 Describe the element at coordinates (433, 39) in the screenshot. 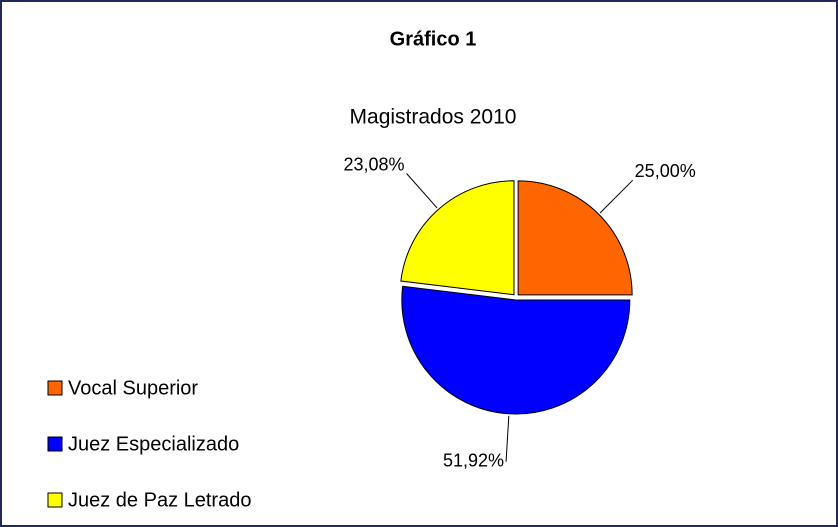

I see `chart-title: Gráfico 1` at that location.